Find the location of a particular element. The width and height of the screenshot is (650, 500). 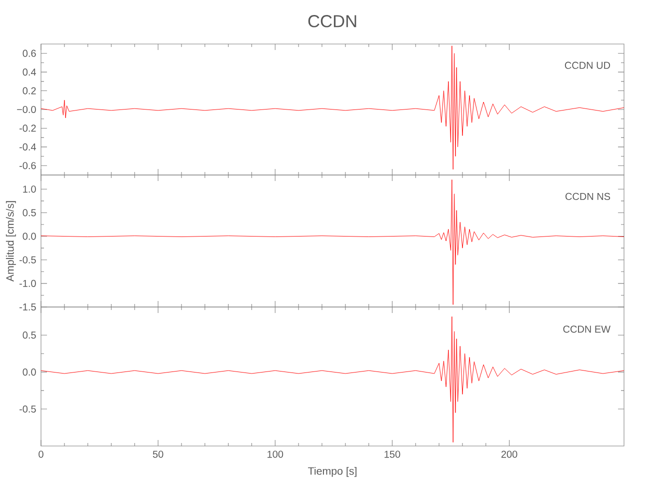

y-tick-label: -0.6 is located at coordinates (27, 166).